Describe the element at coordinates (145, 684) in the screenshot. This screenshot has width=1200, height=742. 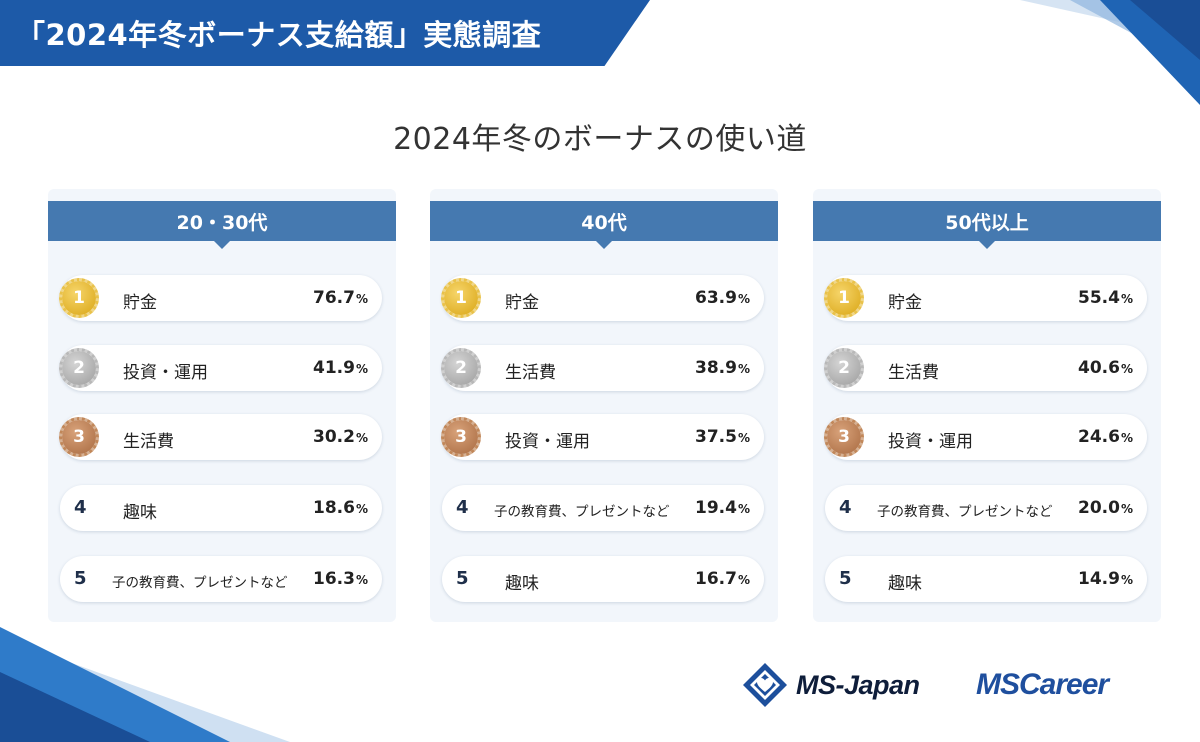
I see `bottom-left-decoration` at that location.